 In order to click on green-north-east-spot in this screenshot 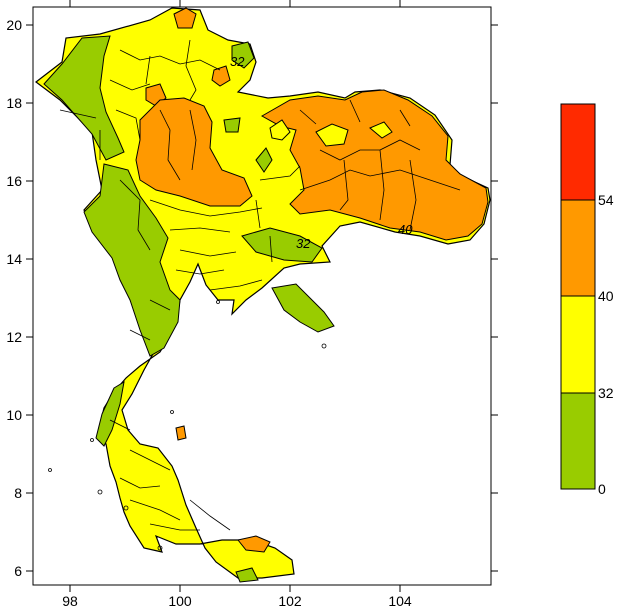, I will do `click(243, 55)`.